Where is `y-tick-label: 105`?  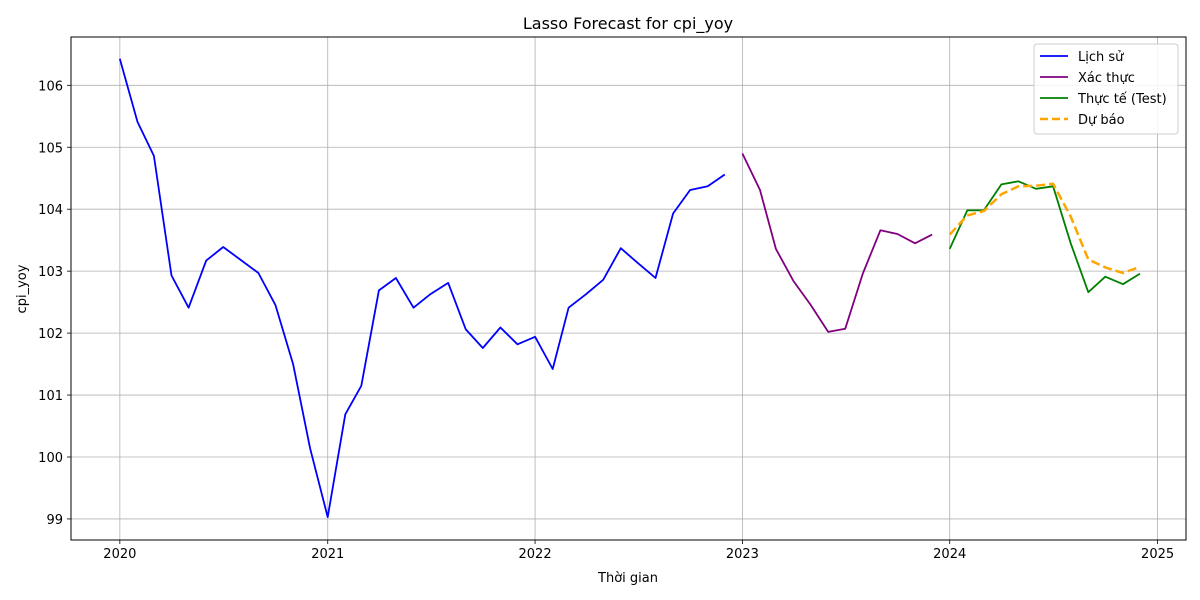
y-tick-label: 105 is located at coordinates (50, 148).